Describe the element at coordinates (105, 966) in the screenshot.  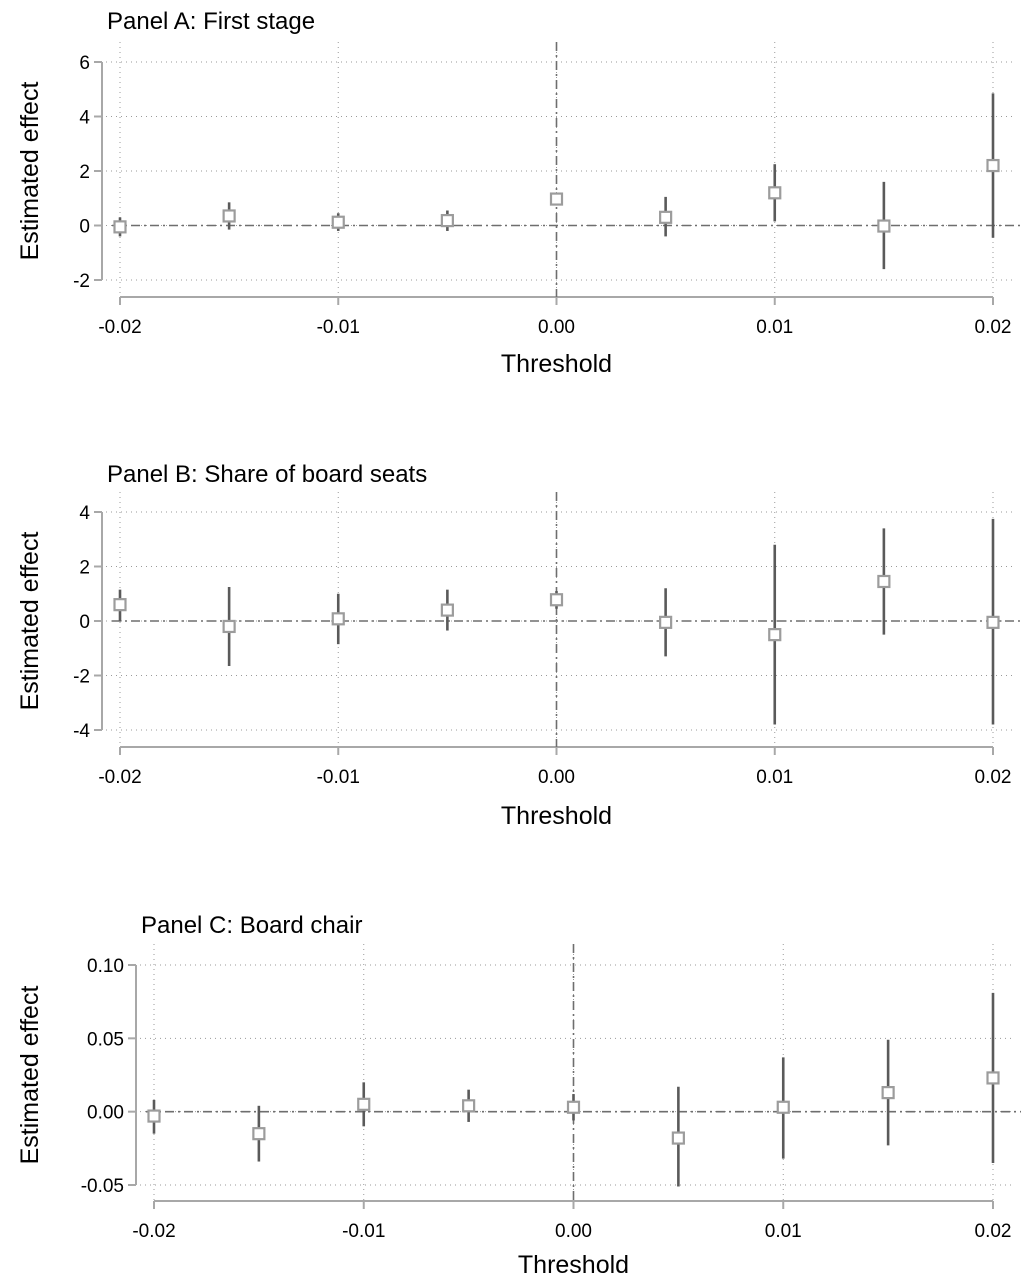
I see `y-tick-label: 0.10` at that location.